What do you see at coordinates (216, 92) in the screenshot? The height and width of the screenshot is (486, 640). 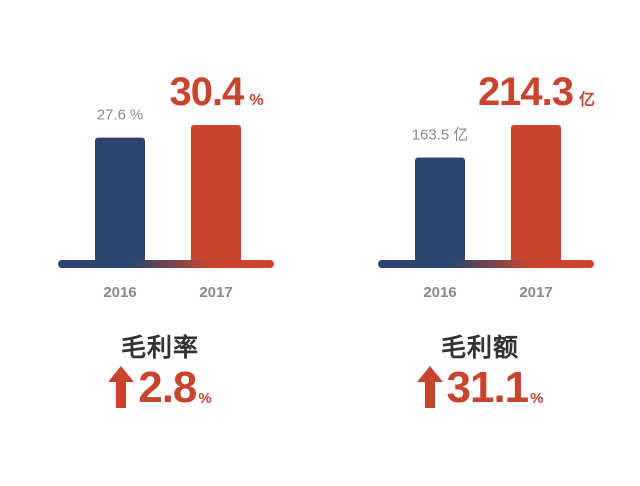 I see `data-label-2017: 30.4%` at bounding box center [216, 92].